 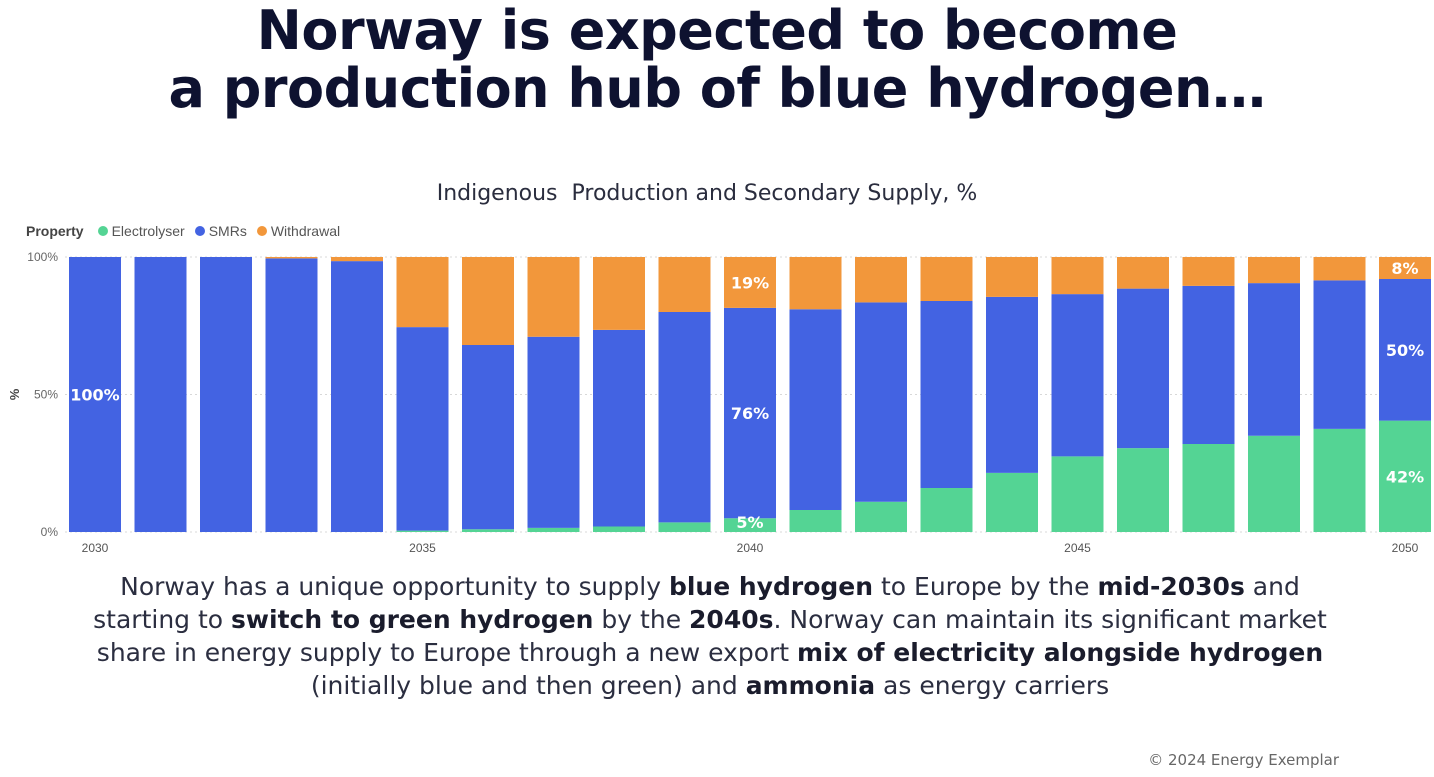 I want to click on legend-entry-electrolyser: Electrolyser, so click(x=141, y=231).